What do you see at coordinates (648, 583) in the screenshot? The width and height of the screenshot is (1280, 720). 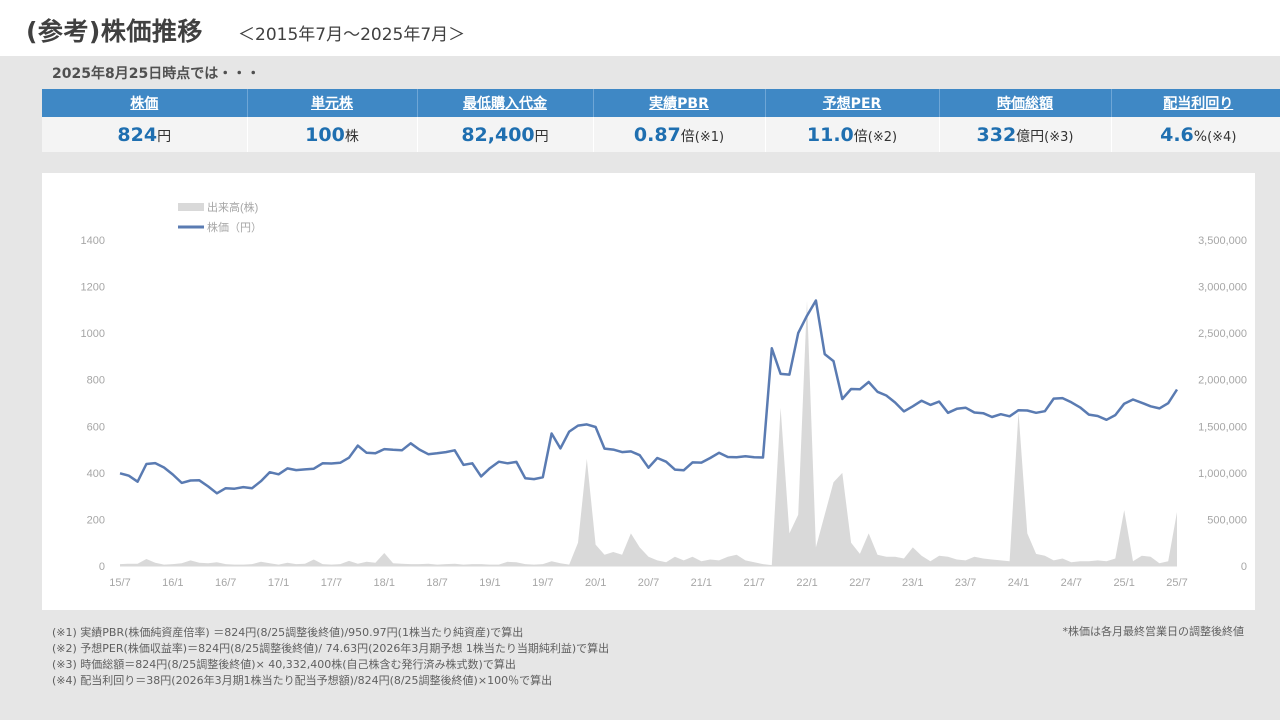 I see `x-tick-label: 20/7` at bounding box center [648, 583].